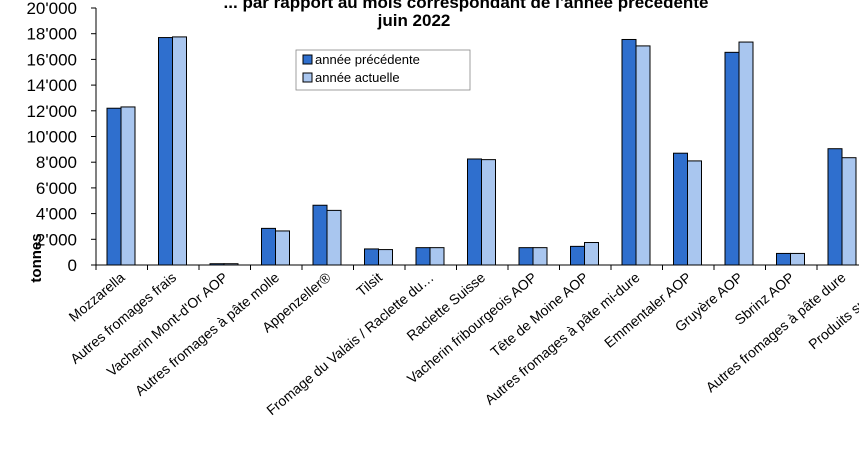  I want to click on chart-subtitle: juin 2022, so click(414, 20).